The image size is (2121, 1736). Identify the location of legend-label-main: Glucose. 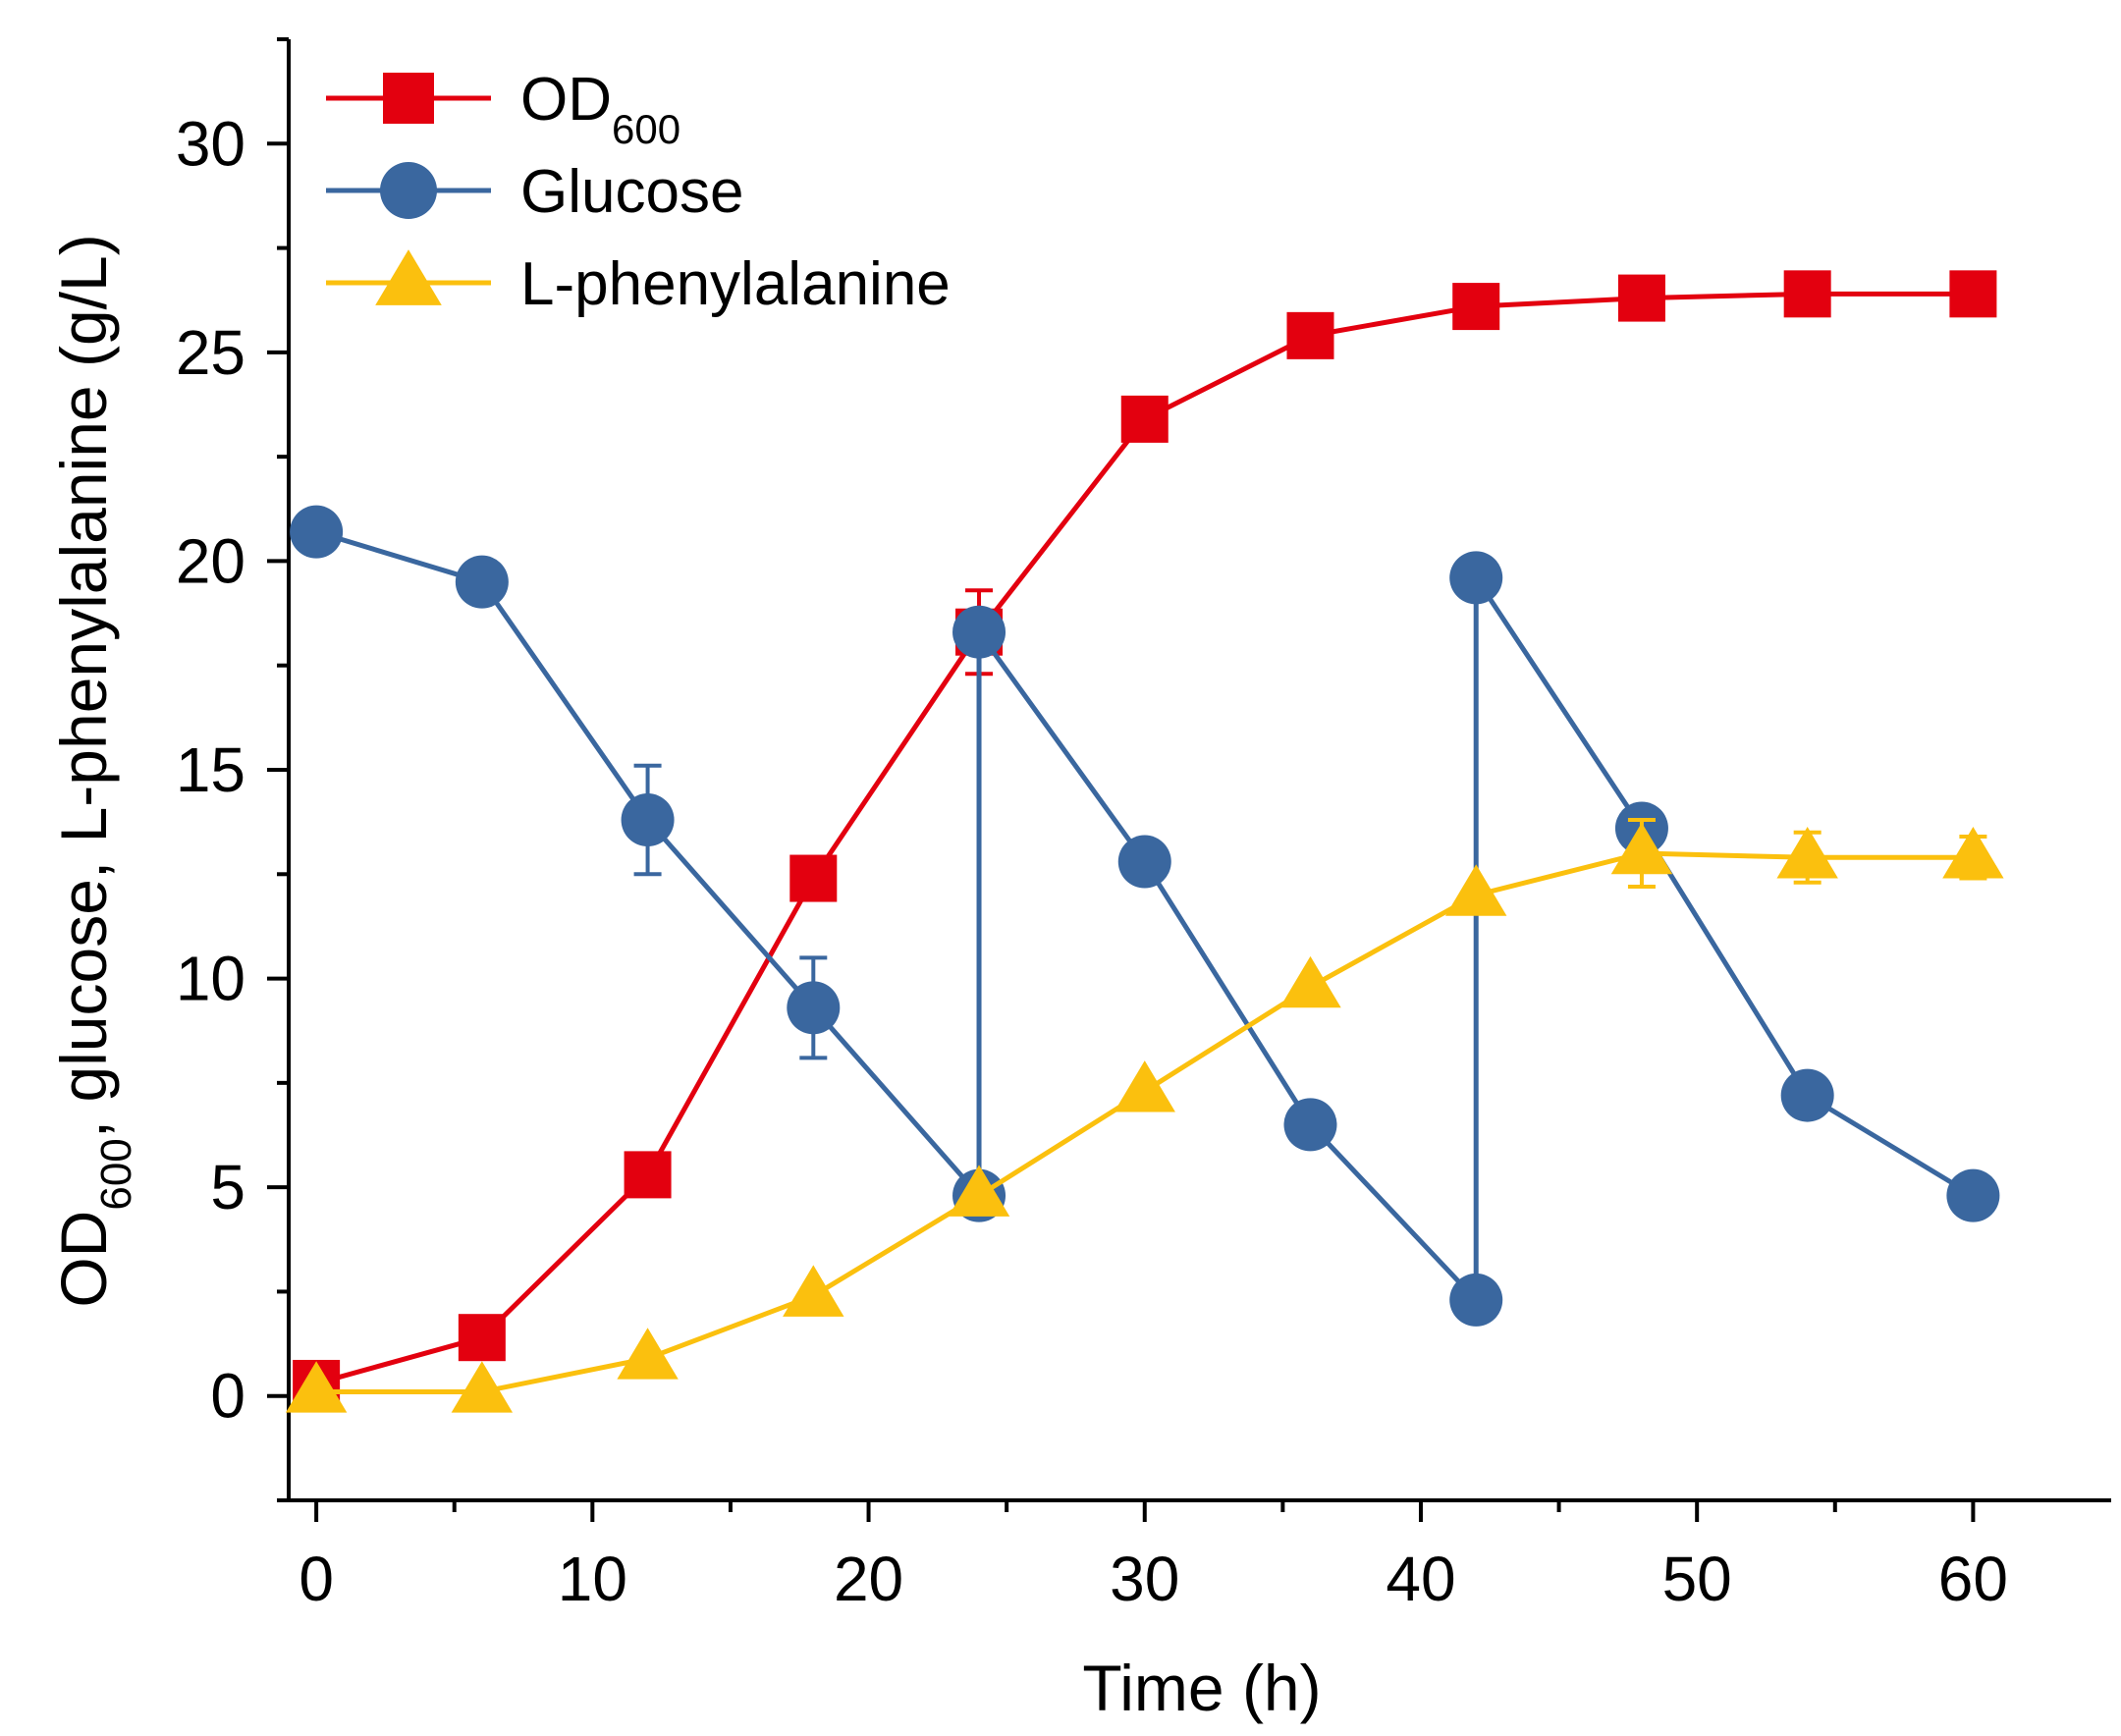
(631, 192).